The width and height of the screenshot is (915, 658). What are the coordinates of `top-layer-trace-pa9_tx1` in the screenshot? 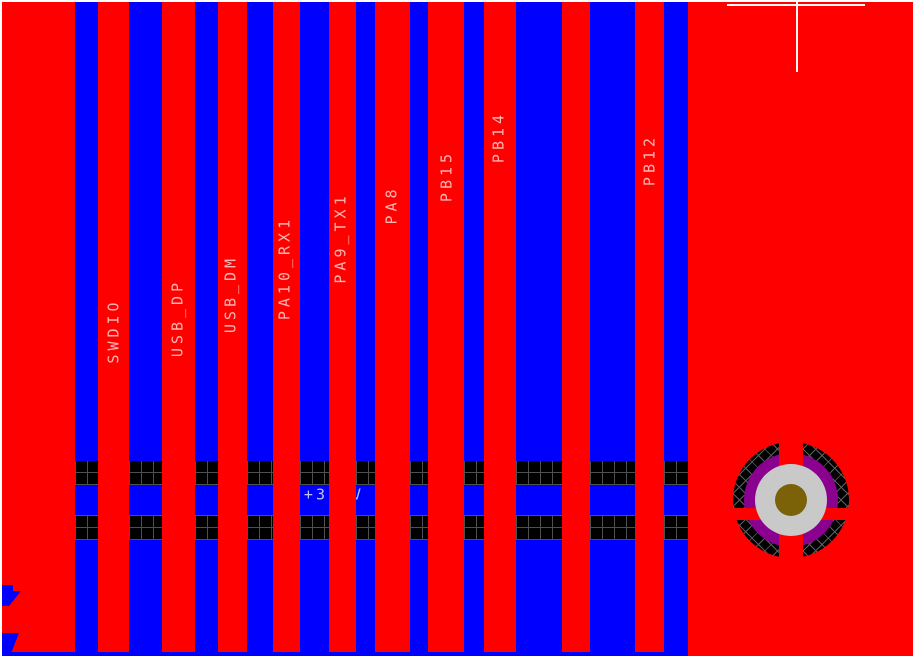 It's located at (342, 329).